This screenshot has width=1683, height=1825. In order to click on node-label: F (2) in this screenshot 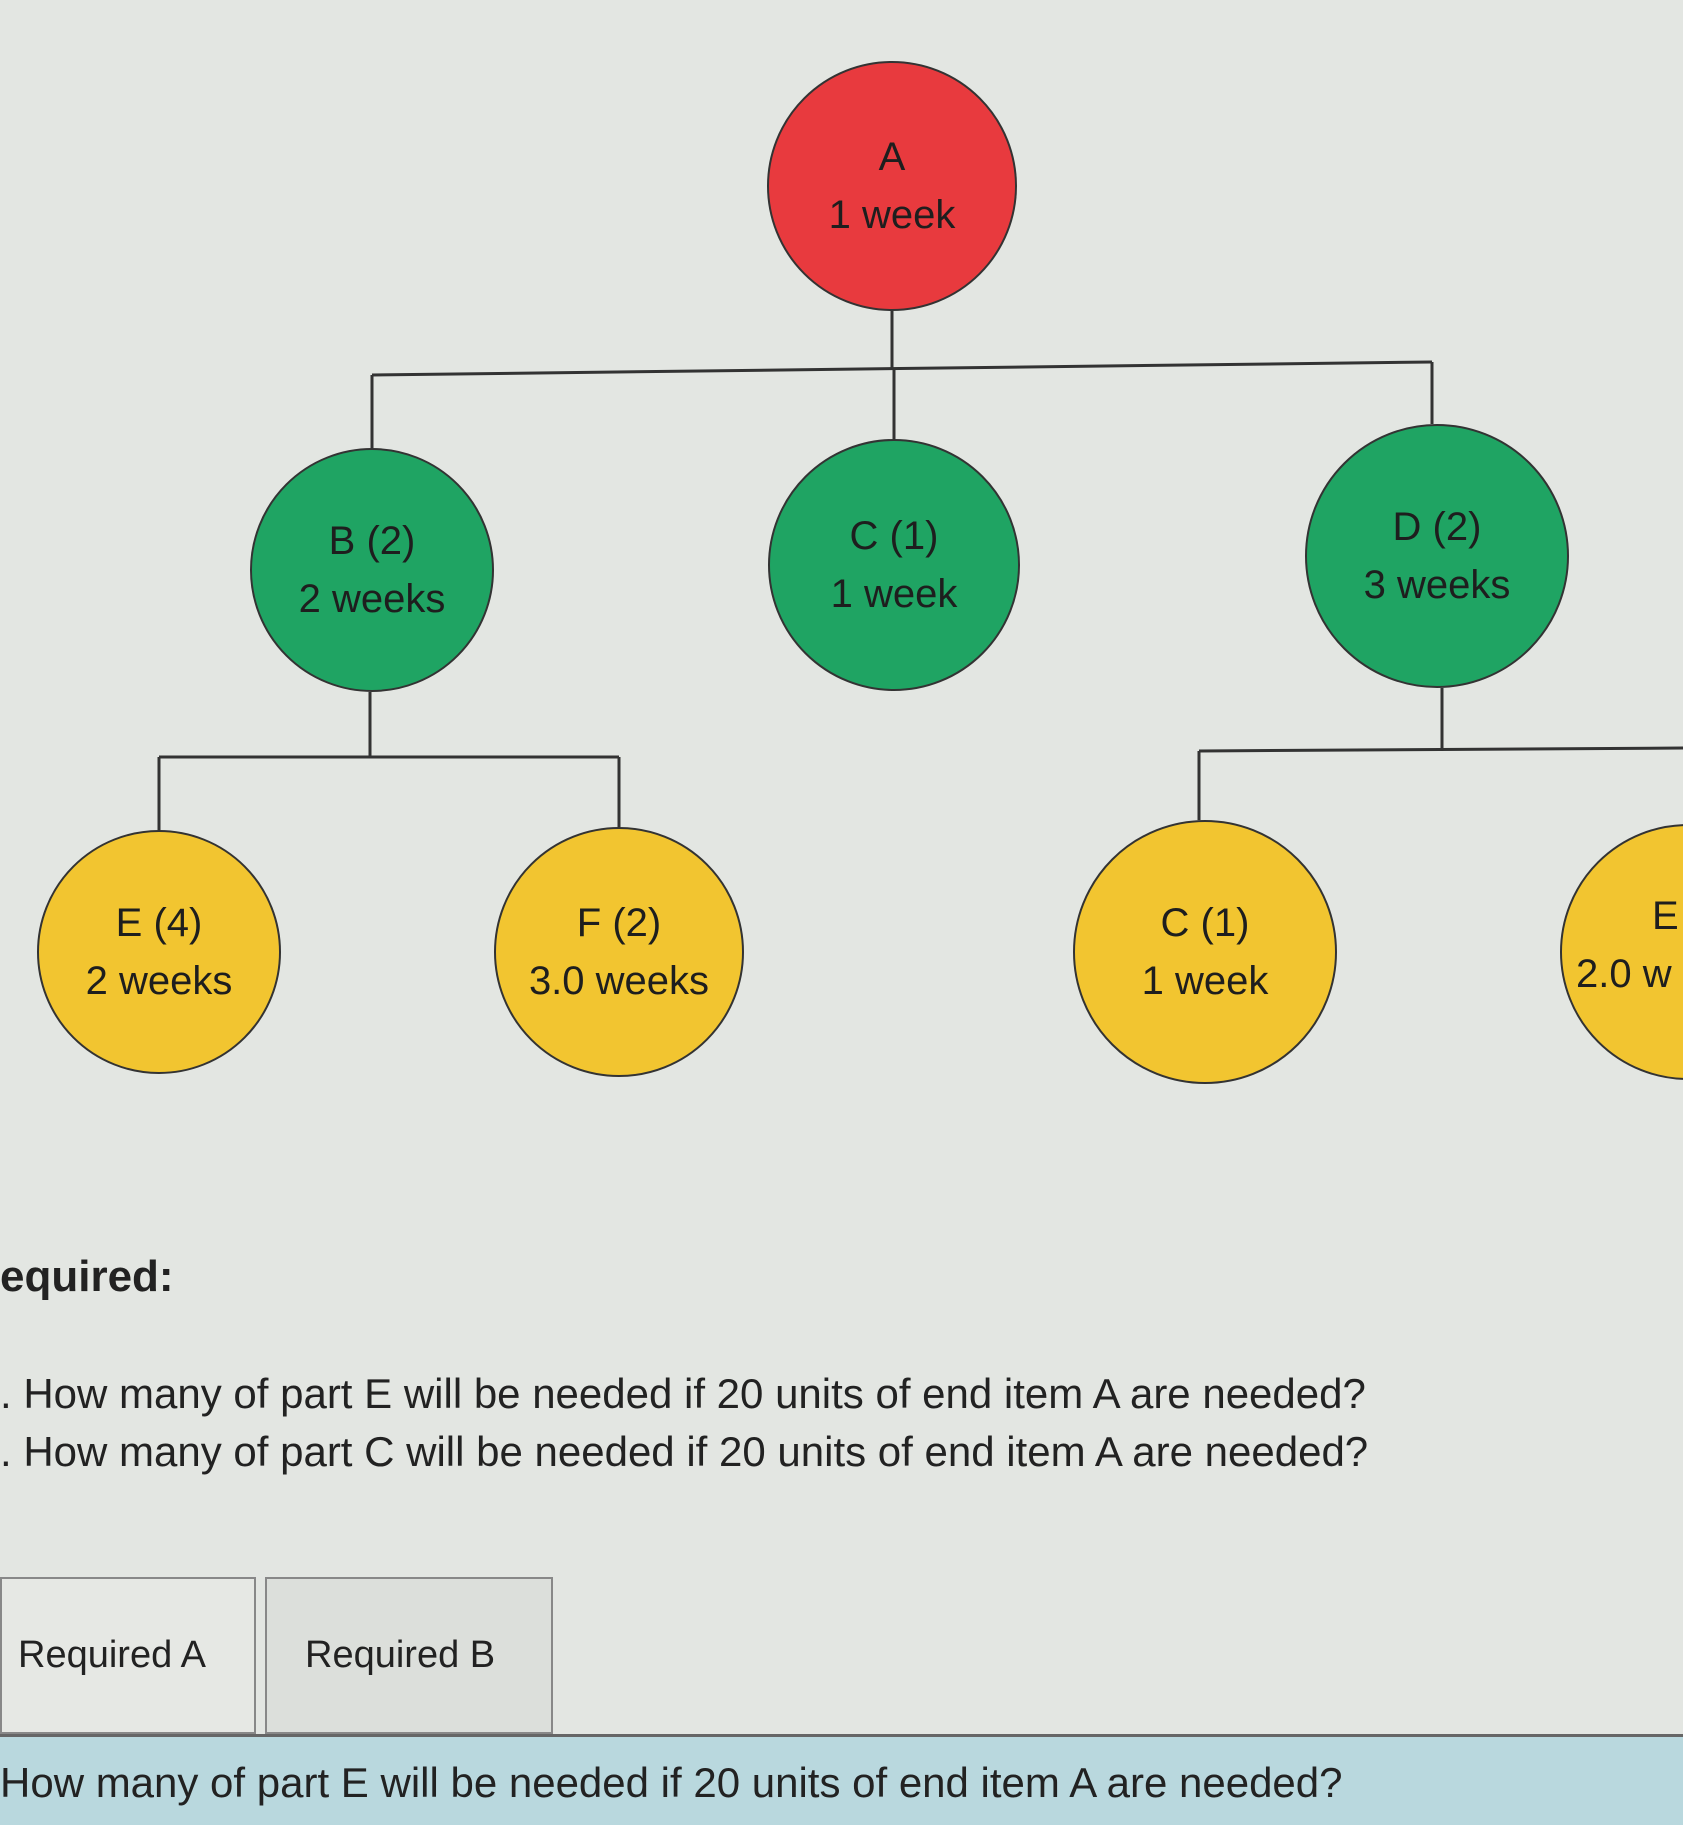, I will do `click(619, 923)`.